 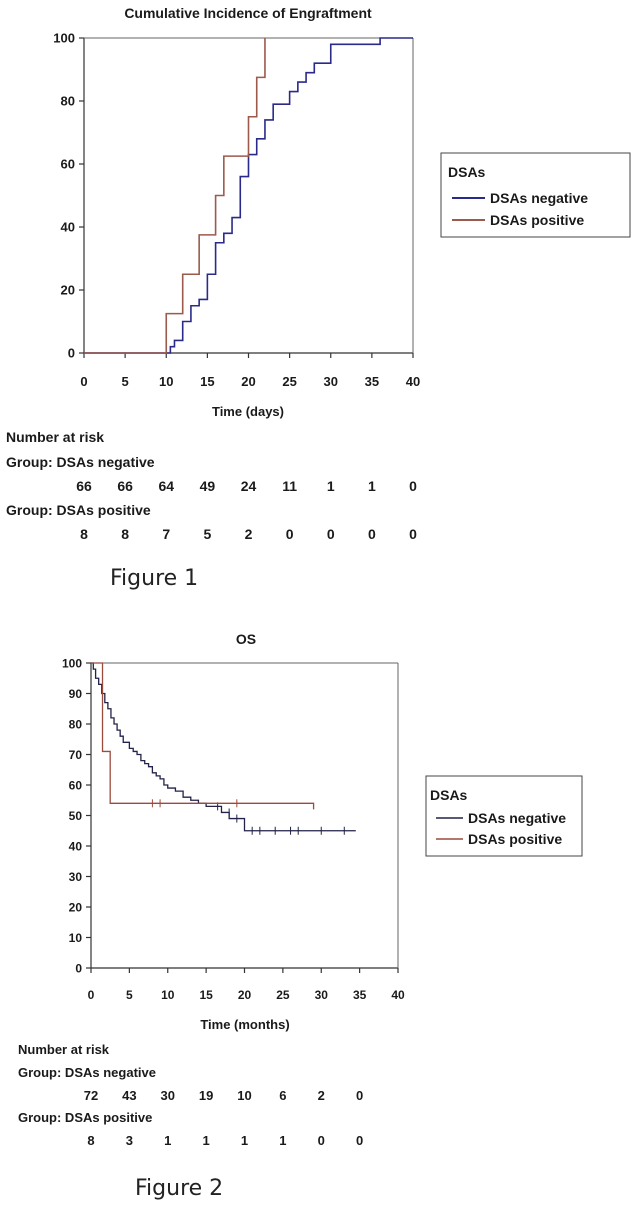 What do you see at coordinates (76, 908) in the screenshot?
I see `y-tick-label: 20` at bounding box center [76, 908].